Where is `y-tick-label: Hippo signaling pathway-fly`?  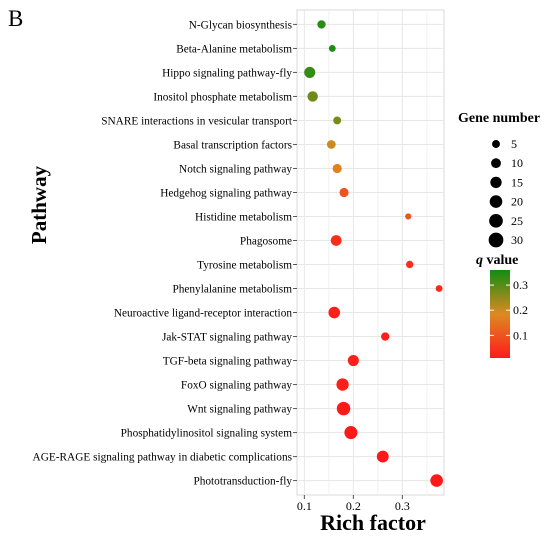 y-tick-label: Hippo signaling pathway-fly is located at coordinates (227, 73).